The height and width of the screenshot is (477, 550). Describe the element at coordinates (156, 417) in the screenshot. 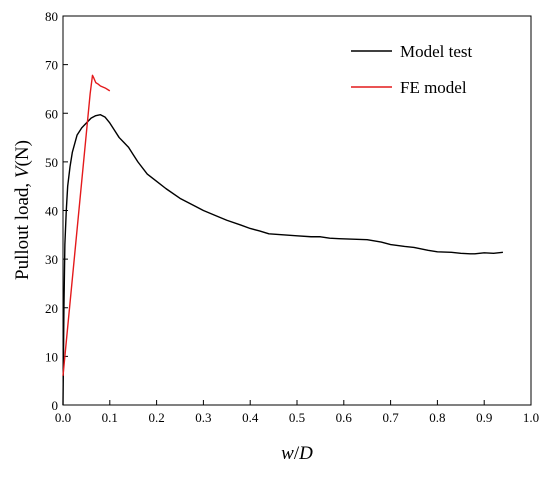

I see `x-tick-label: 0.2` at that location.